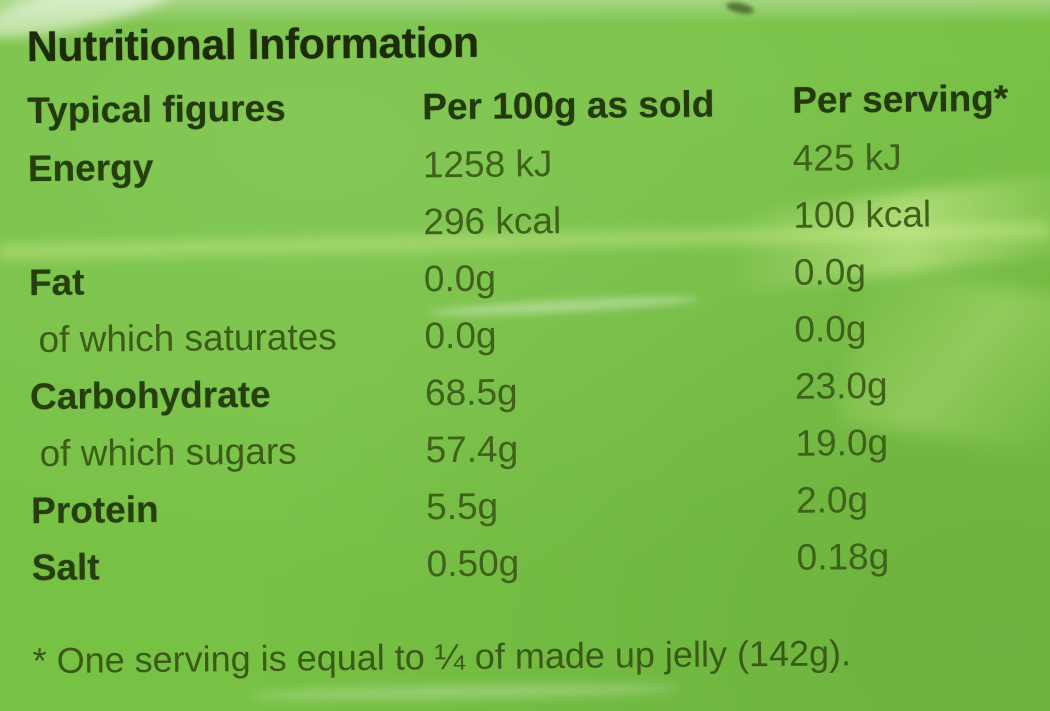 The width and height of the screenshot is (1050, 711). What do you see at coordinates (56, 282) in the screenshot?
I see `row-label: Fat` at bounding box center [56, 282].